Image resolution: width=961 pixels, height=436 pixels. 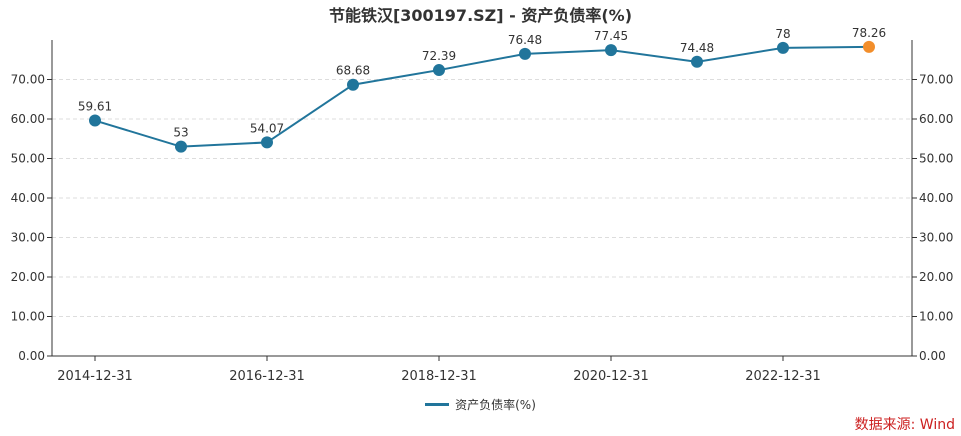 I want to click on legend: 资产负债率(%), so click(x=480, y=404).